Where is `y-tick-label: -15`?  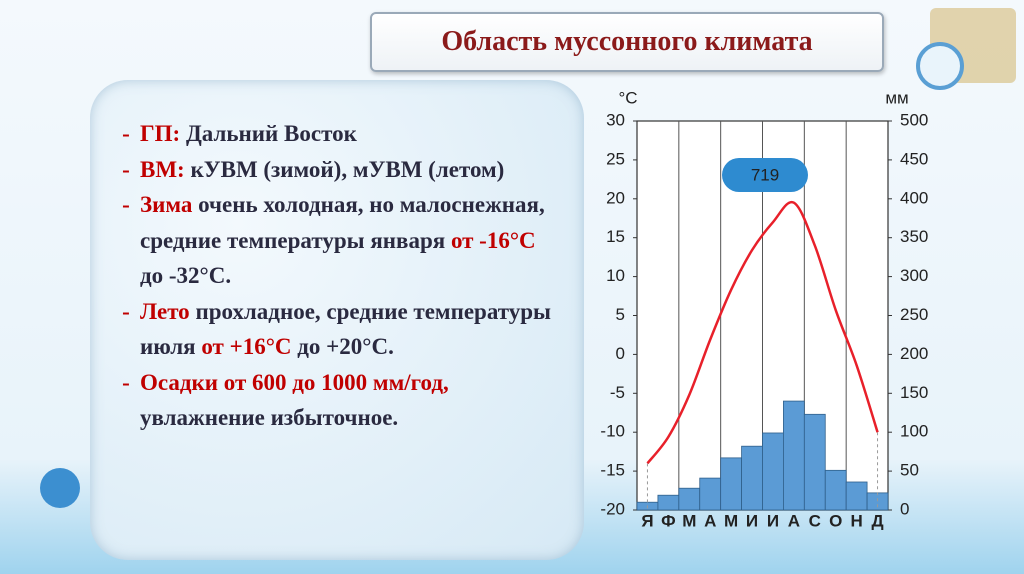
y-tick-label: -15 is located at coordinates (612, 470).